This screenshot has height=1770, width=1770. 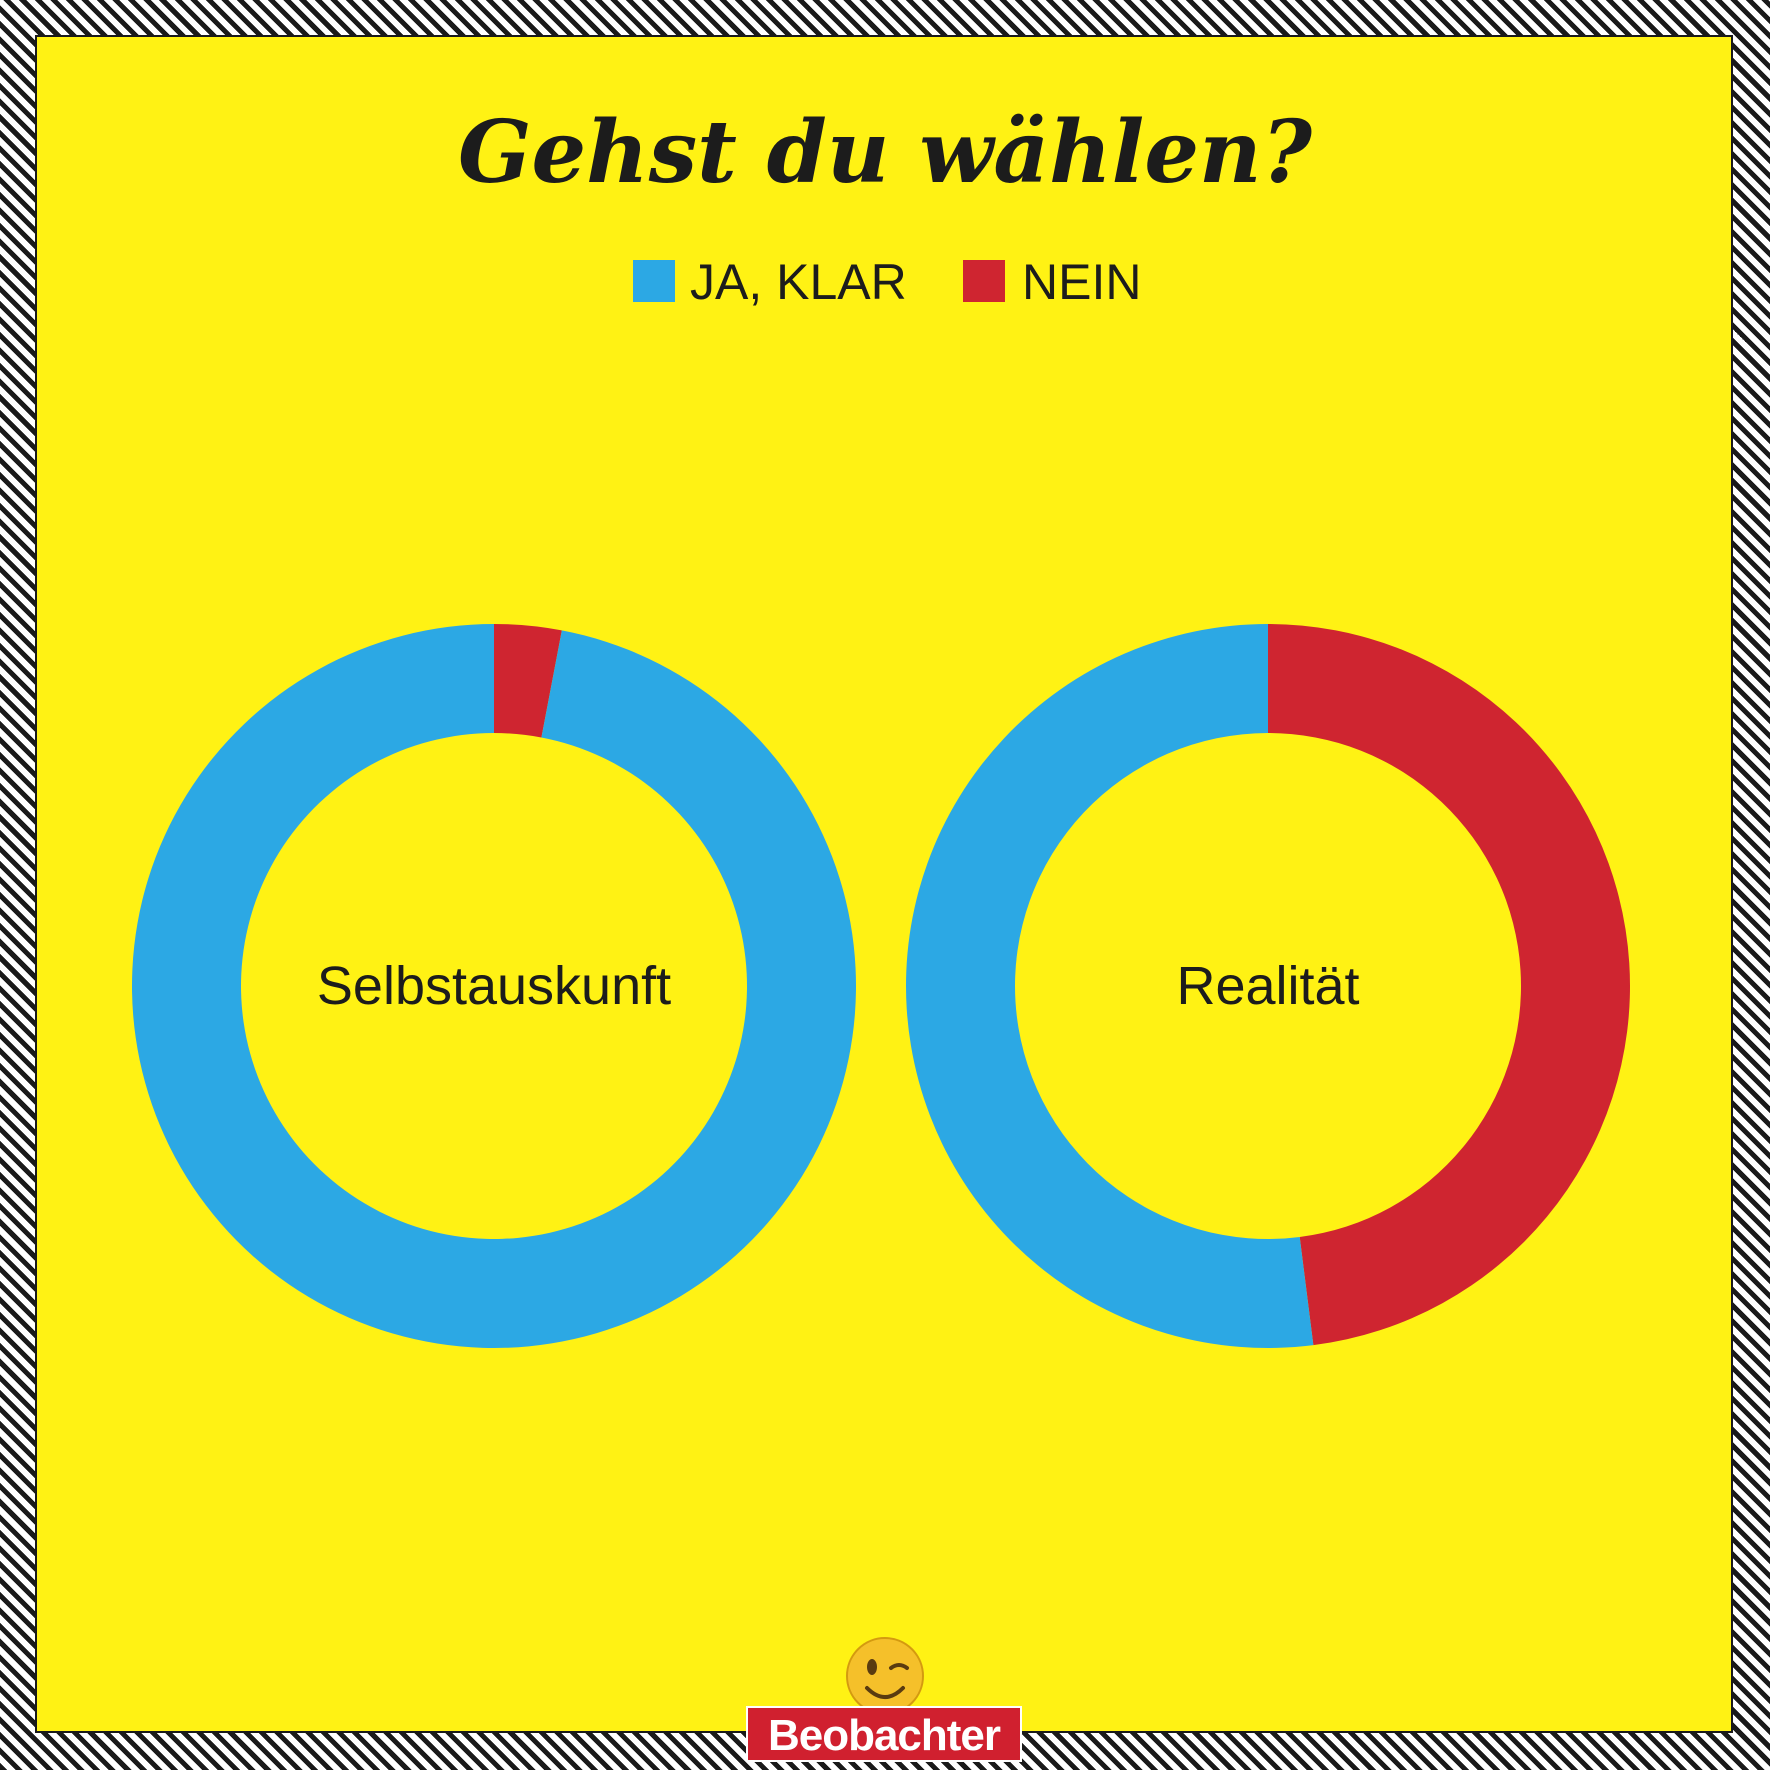 What do you see at coordinates (654, 281) in the screenshot?
I see `legend-swatch-ja` at bounding box center [654, 281].